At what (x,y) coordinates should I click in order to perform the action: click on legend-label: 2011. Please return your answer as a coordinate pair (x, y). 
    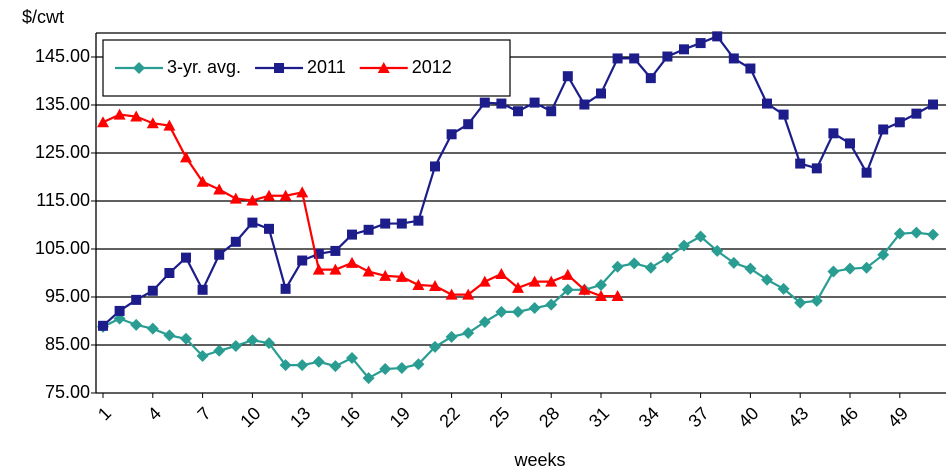
    Looking at the image, I should click on (326, 67).